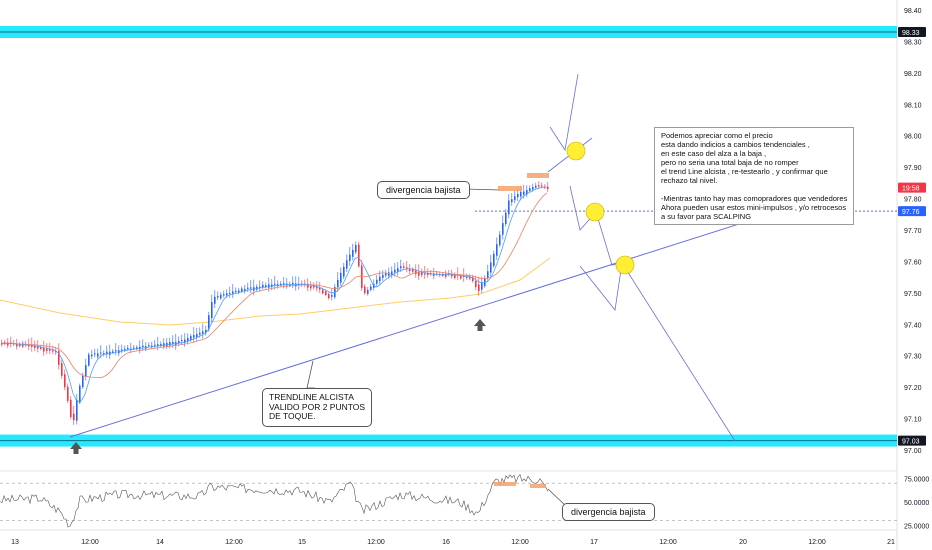 This screenshot has width=932, height=550. What do you see at coordinates (510, 188) in the screenshot?
I see `divergence-highlight` at bounding box center [510, 188].